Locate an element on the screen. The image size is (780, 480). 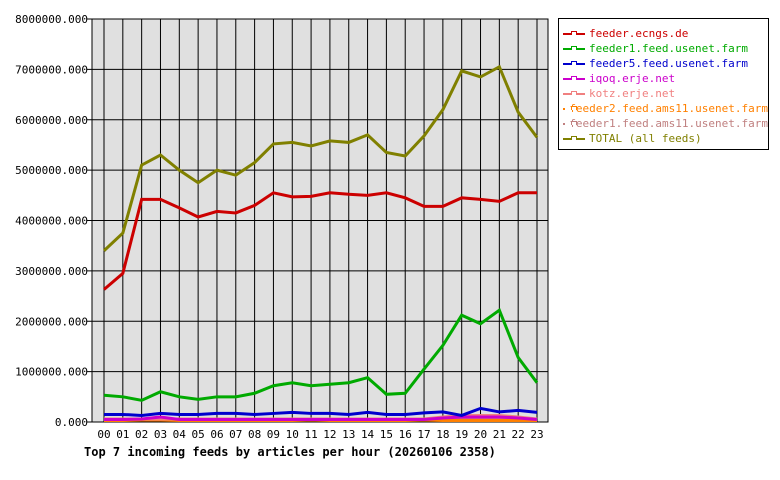
legend-item: TOTAL (all feeds) is located at coordinates (665, 138).